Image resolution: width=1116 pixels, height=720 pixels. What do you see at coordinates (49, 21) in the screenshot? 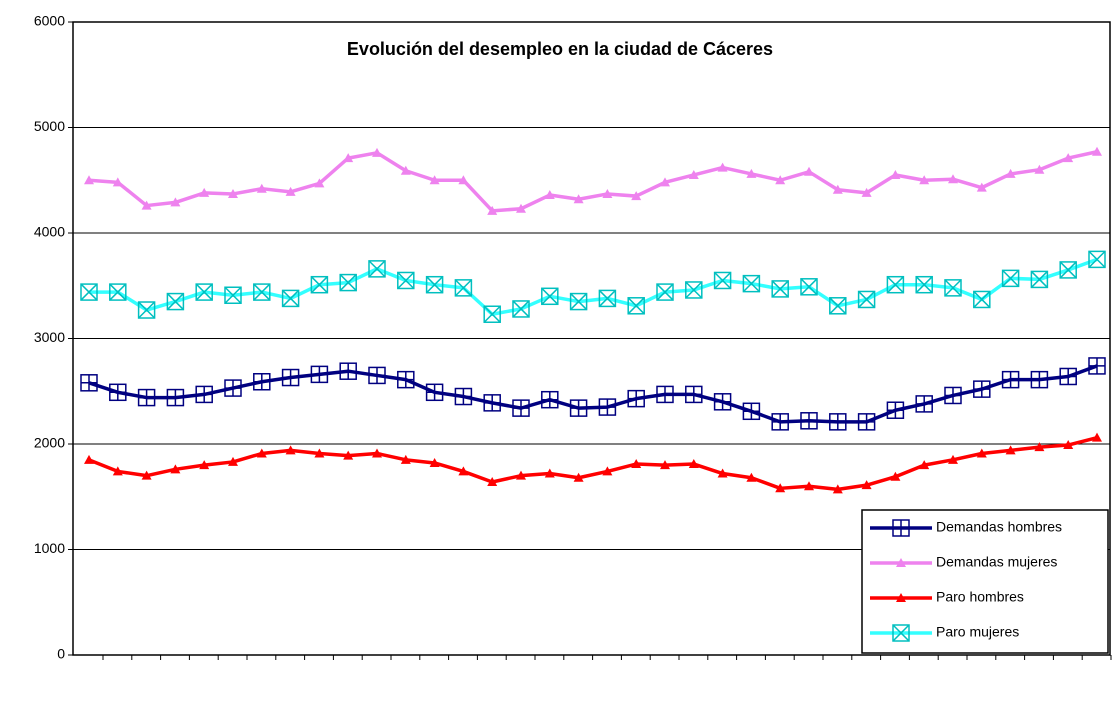
I see `y-tick-label: 6000` at bounding box center [49, 21].